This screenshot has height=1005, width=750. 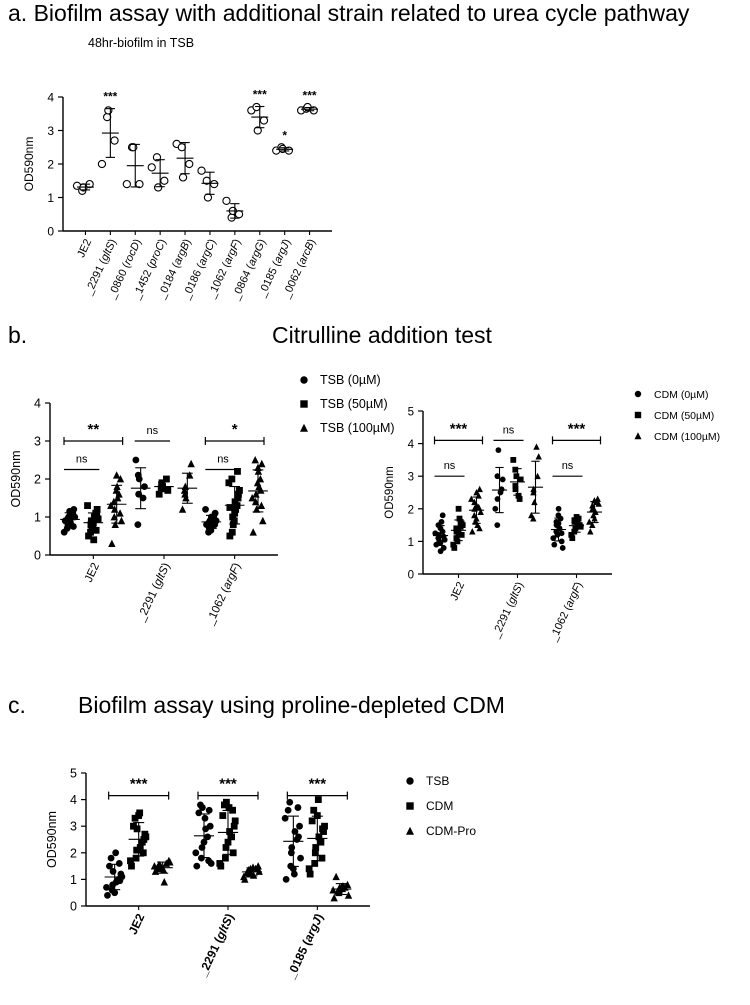 I want to click on chart-c-legend-marker, so click(x=410, y=830).